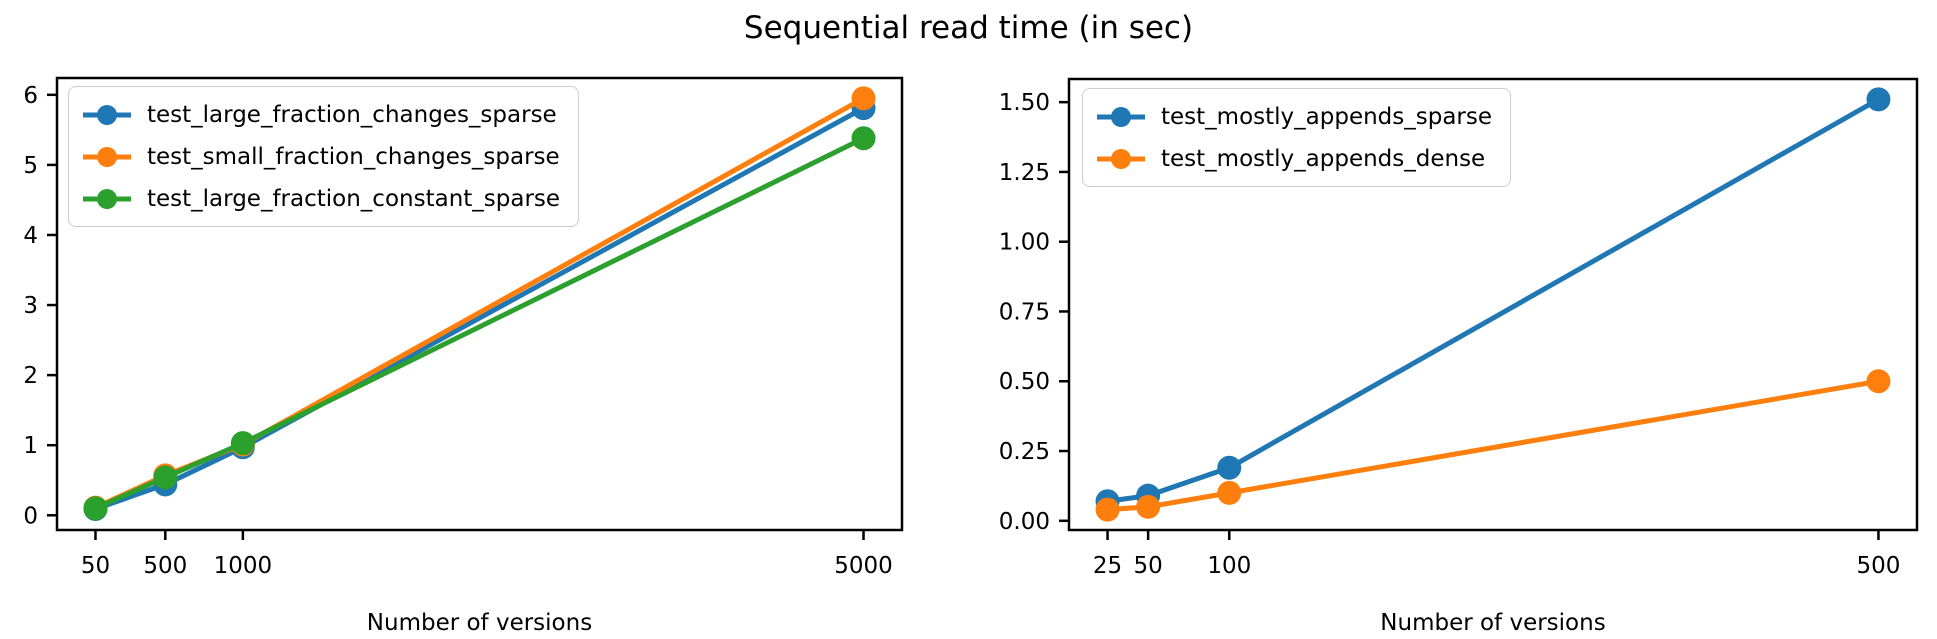 The image size is (1937, 639). Describe the element at coordinates (1024, 243) in the screenshot. I see `y-axis-tick-label: 1.00` at that location.